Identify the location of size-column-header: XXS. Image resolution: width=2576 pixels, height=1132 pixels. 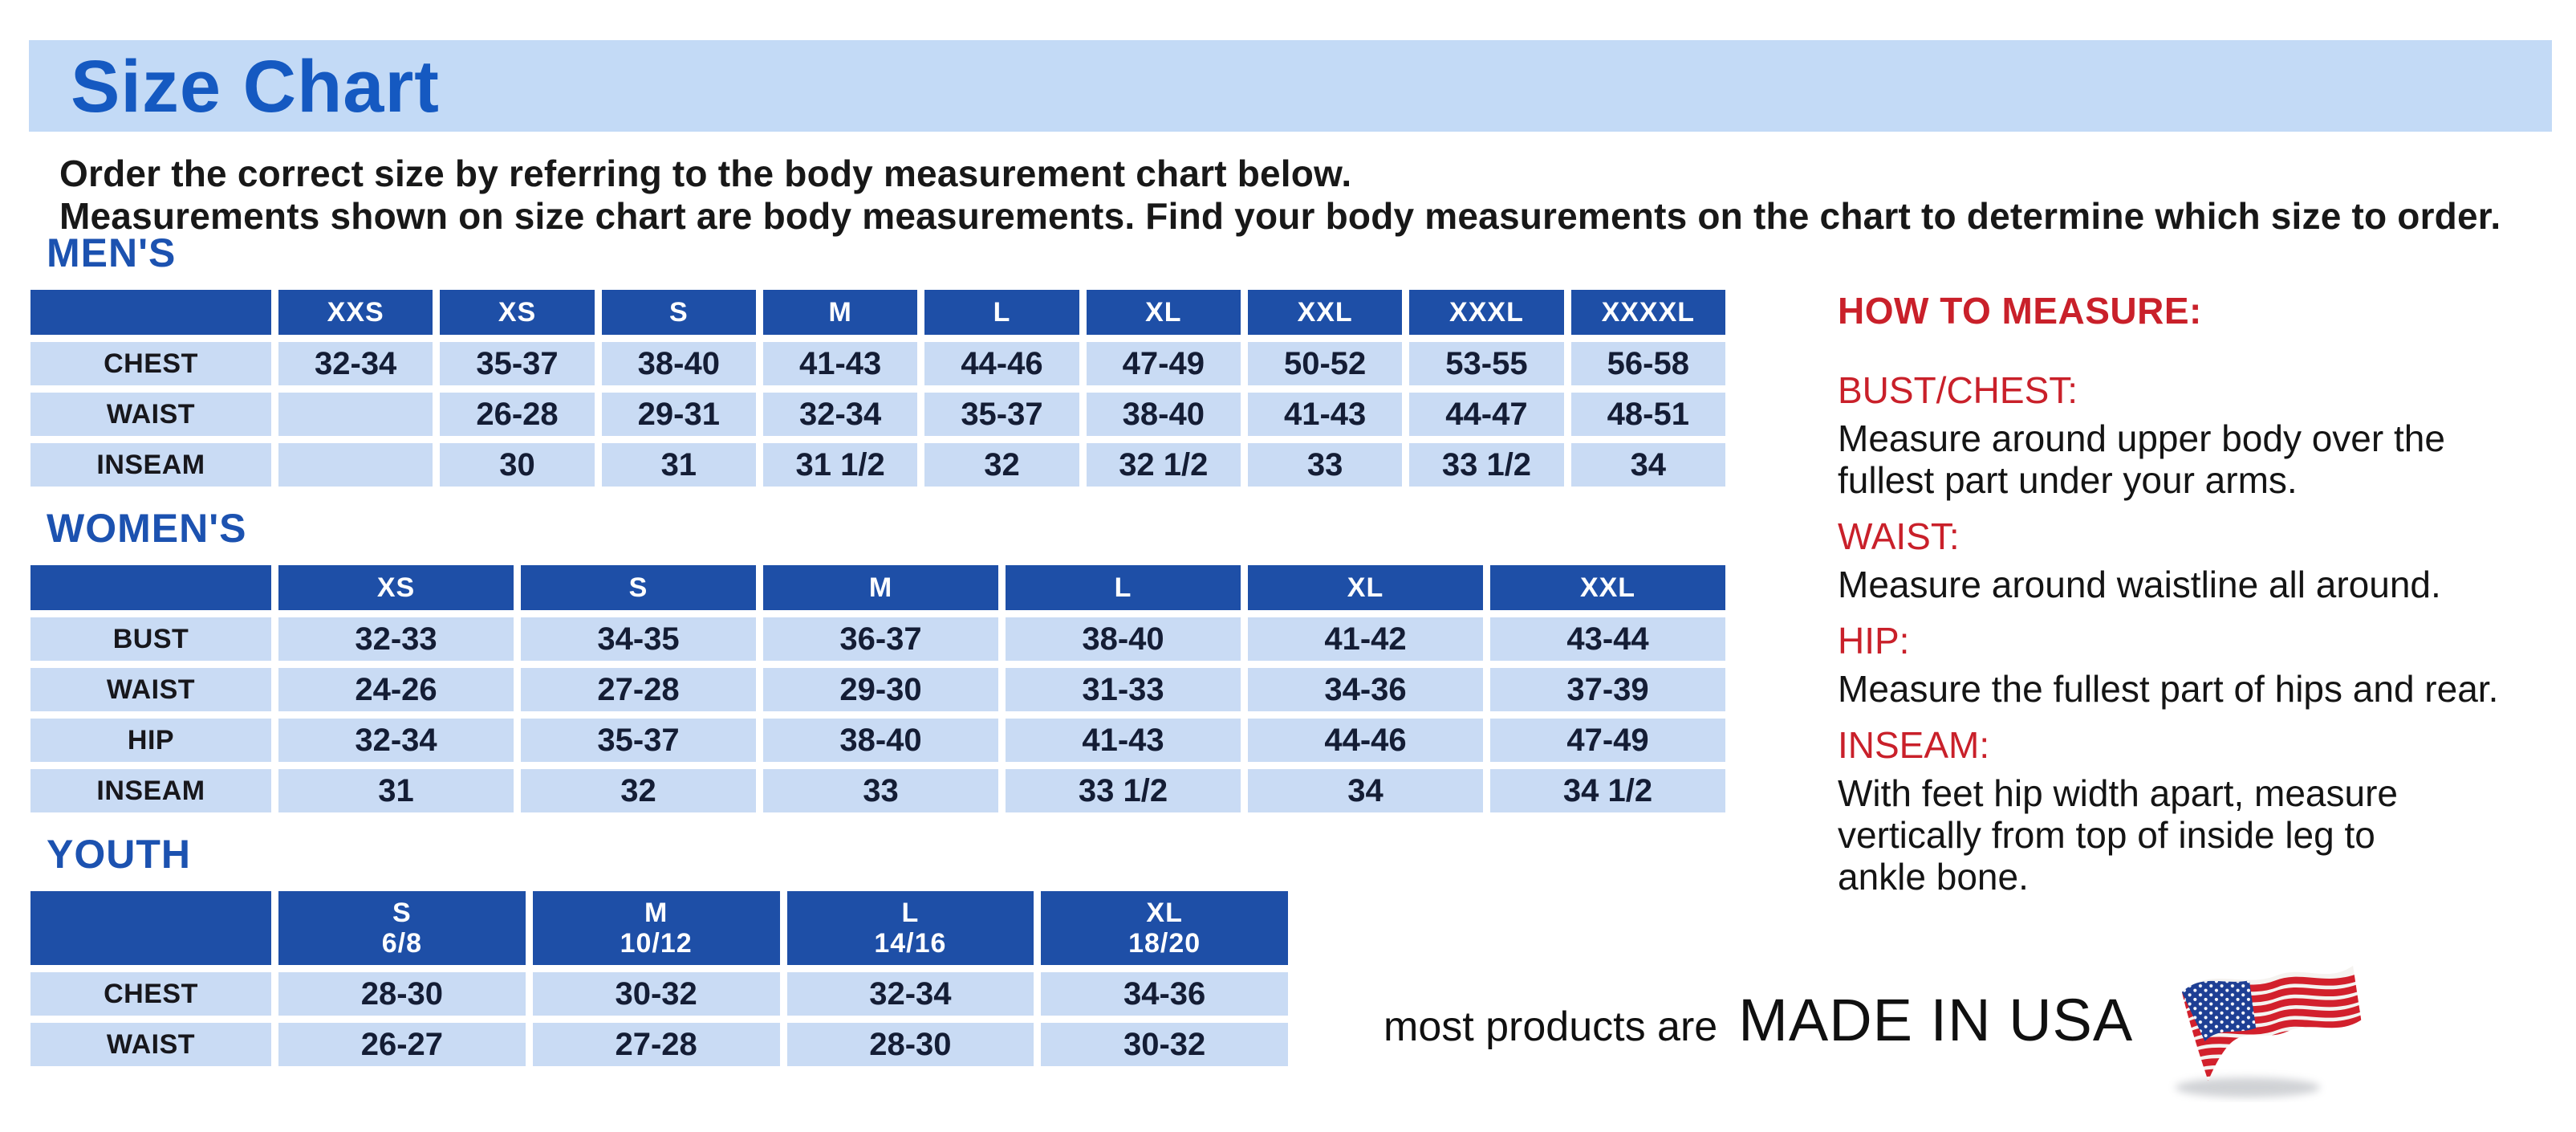
(355, 312).